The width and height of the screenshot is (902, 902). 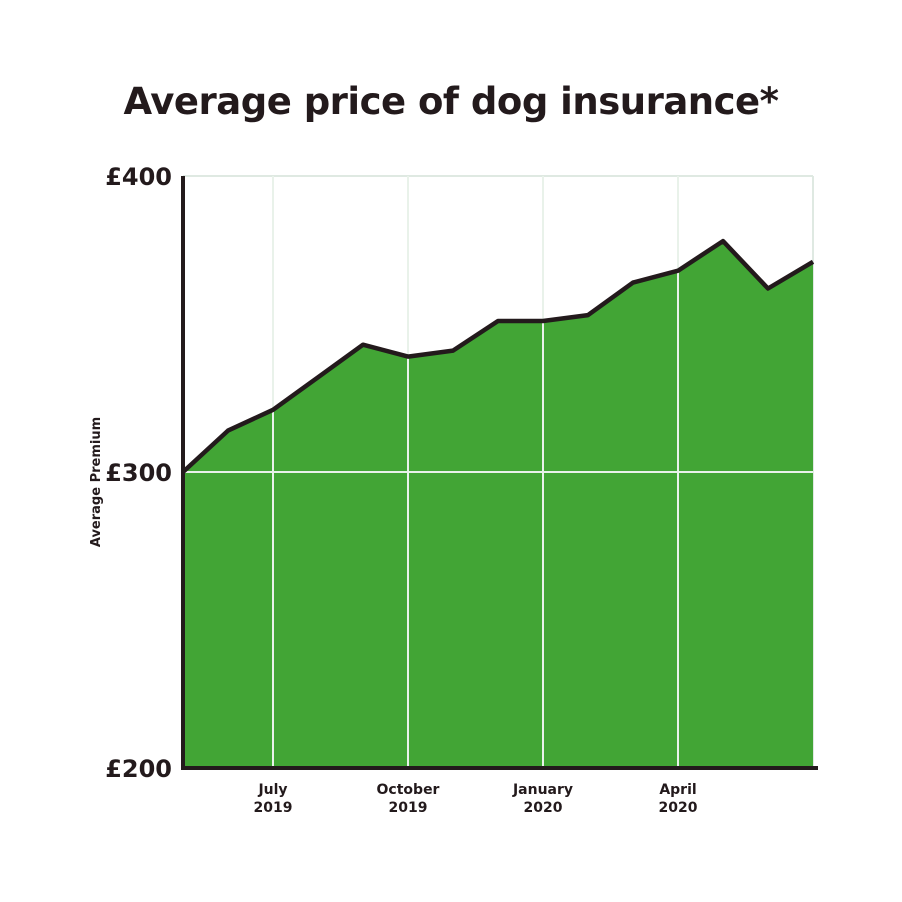 What do you see at coordinates (476, 799) in the screenshot?
I see `x-tick-labels: July 2019 October 2019 January 2020 April 2020` at bounding box center [476, 799].